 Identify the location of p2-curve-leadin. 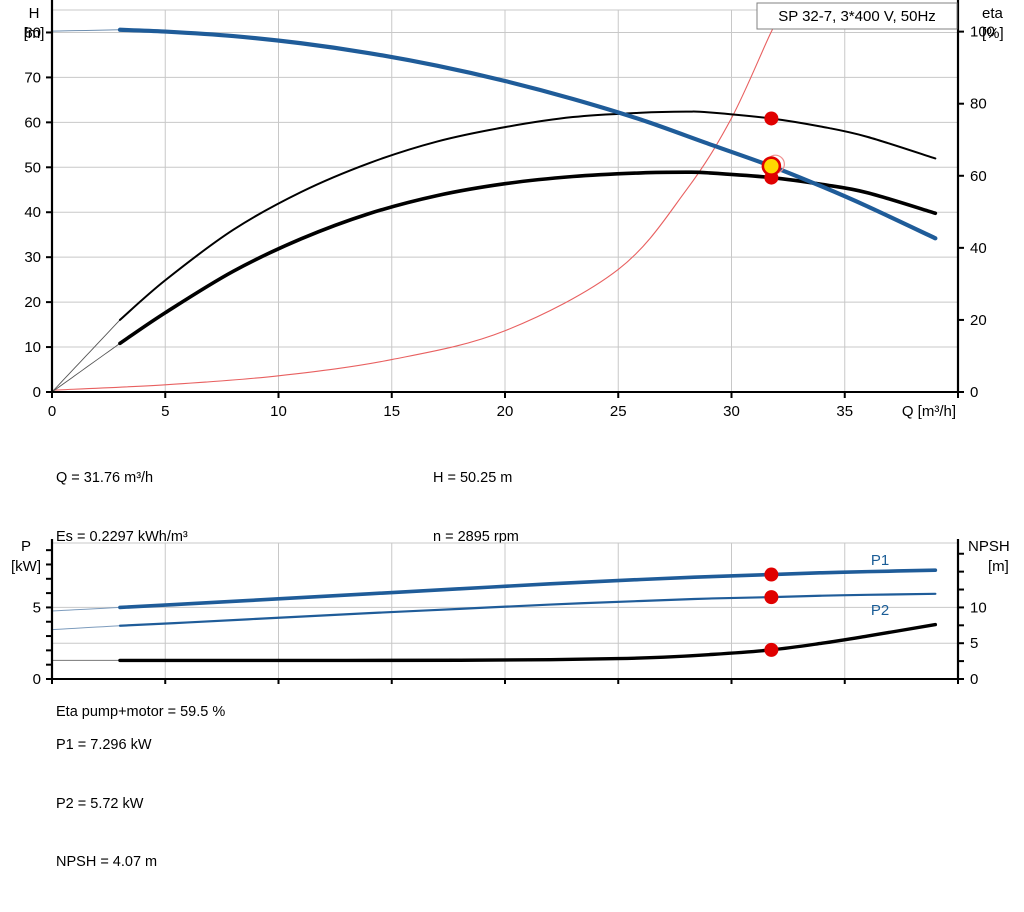
(85, 628).